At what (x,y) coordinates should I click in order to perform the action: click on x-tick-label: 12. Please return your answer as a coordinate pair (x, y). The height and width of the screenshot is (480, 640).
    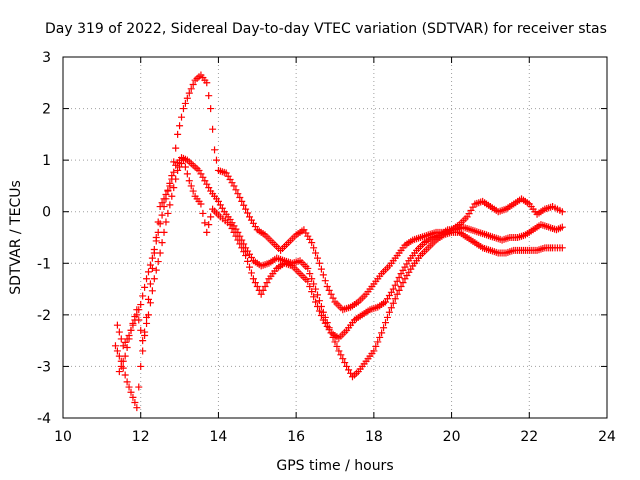
    Looking at the image, I should click on (141, 437).